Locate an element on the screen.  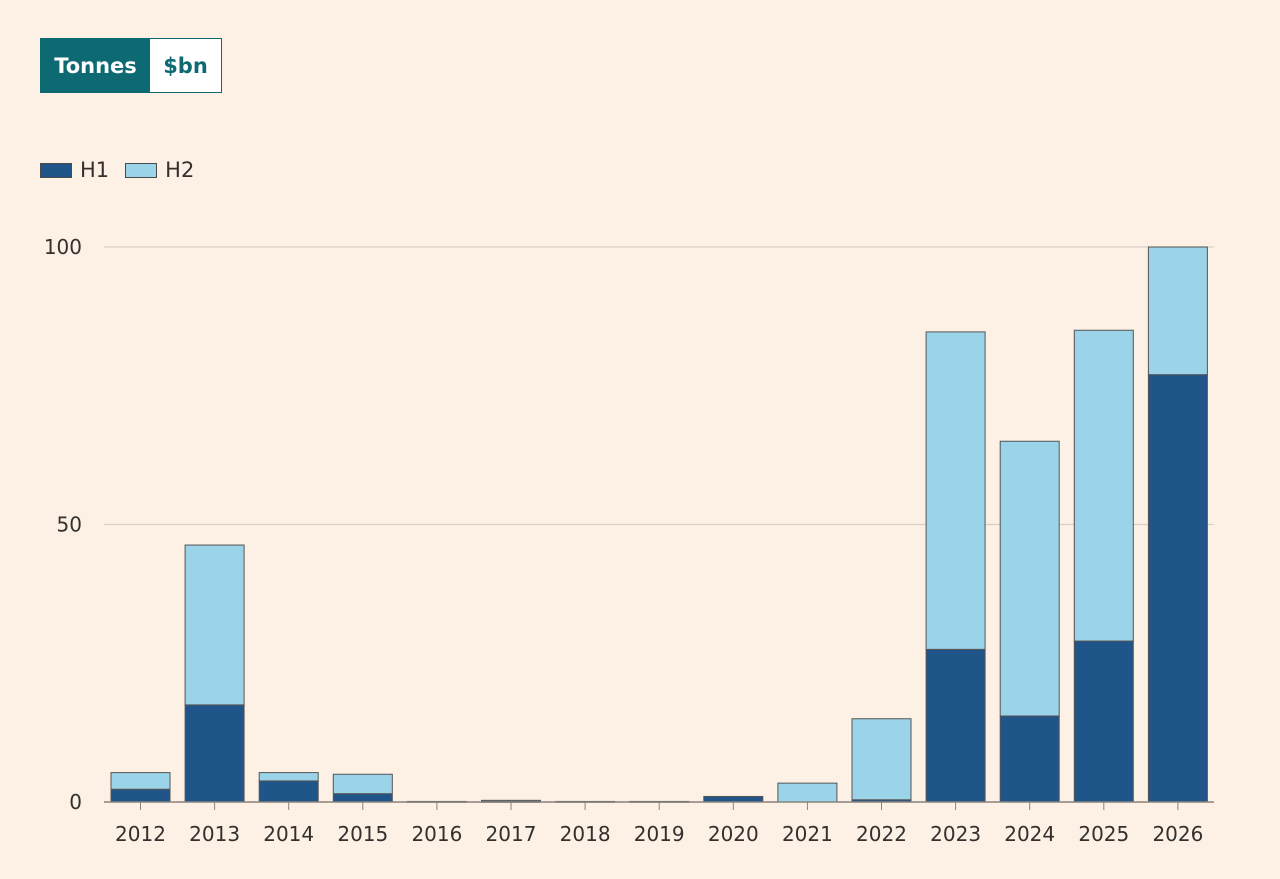
x-tick-label-2016: 2016 is located at coordinates (436, 834).